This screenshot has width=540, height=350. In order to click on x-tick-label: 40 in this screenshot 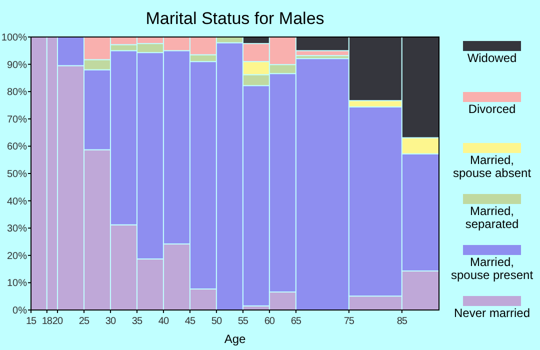, I will do `click(164, 321)`.